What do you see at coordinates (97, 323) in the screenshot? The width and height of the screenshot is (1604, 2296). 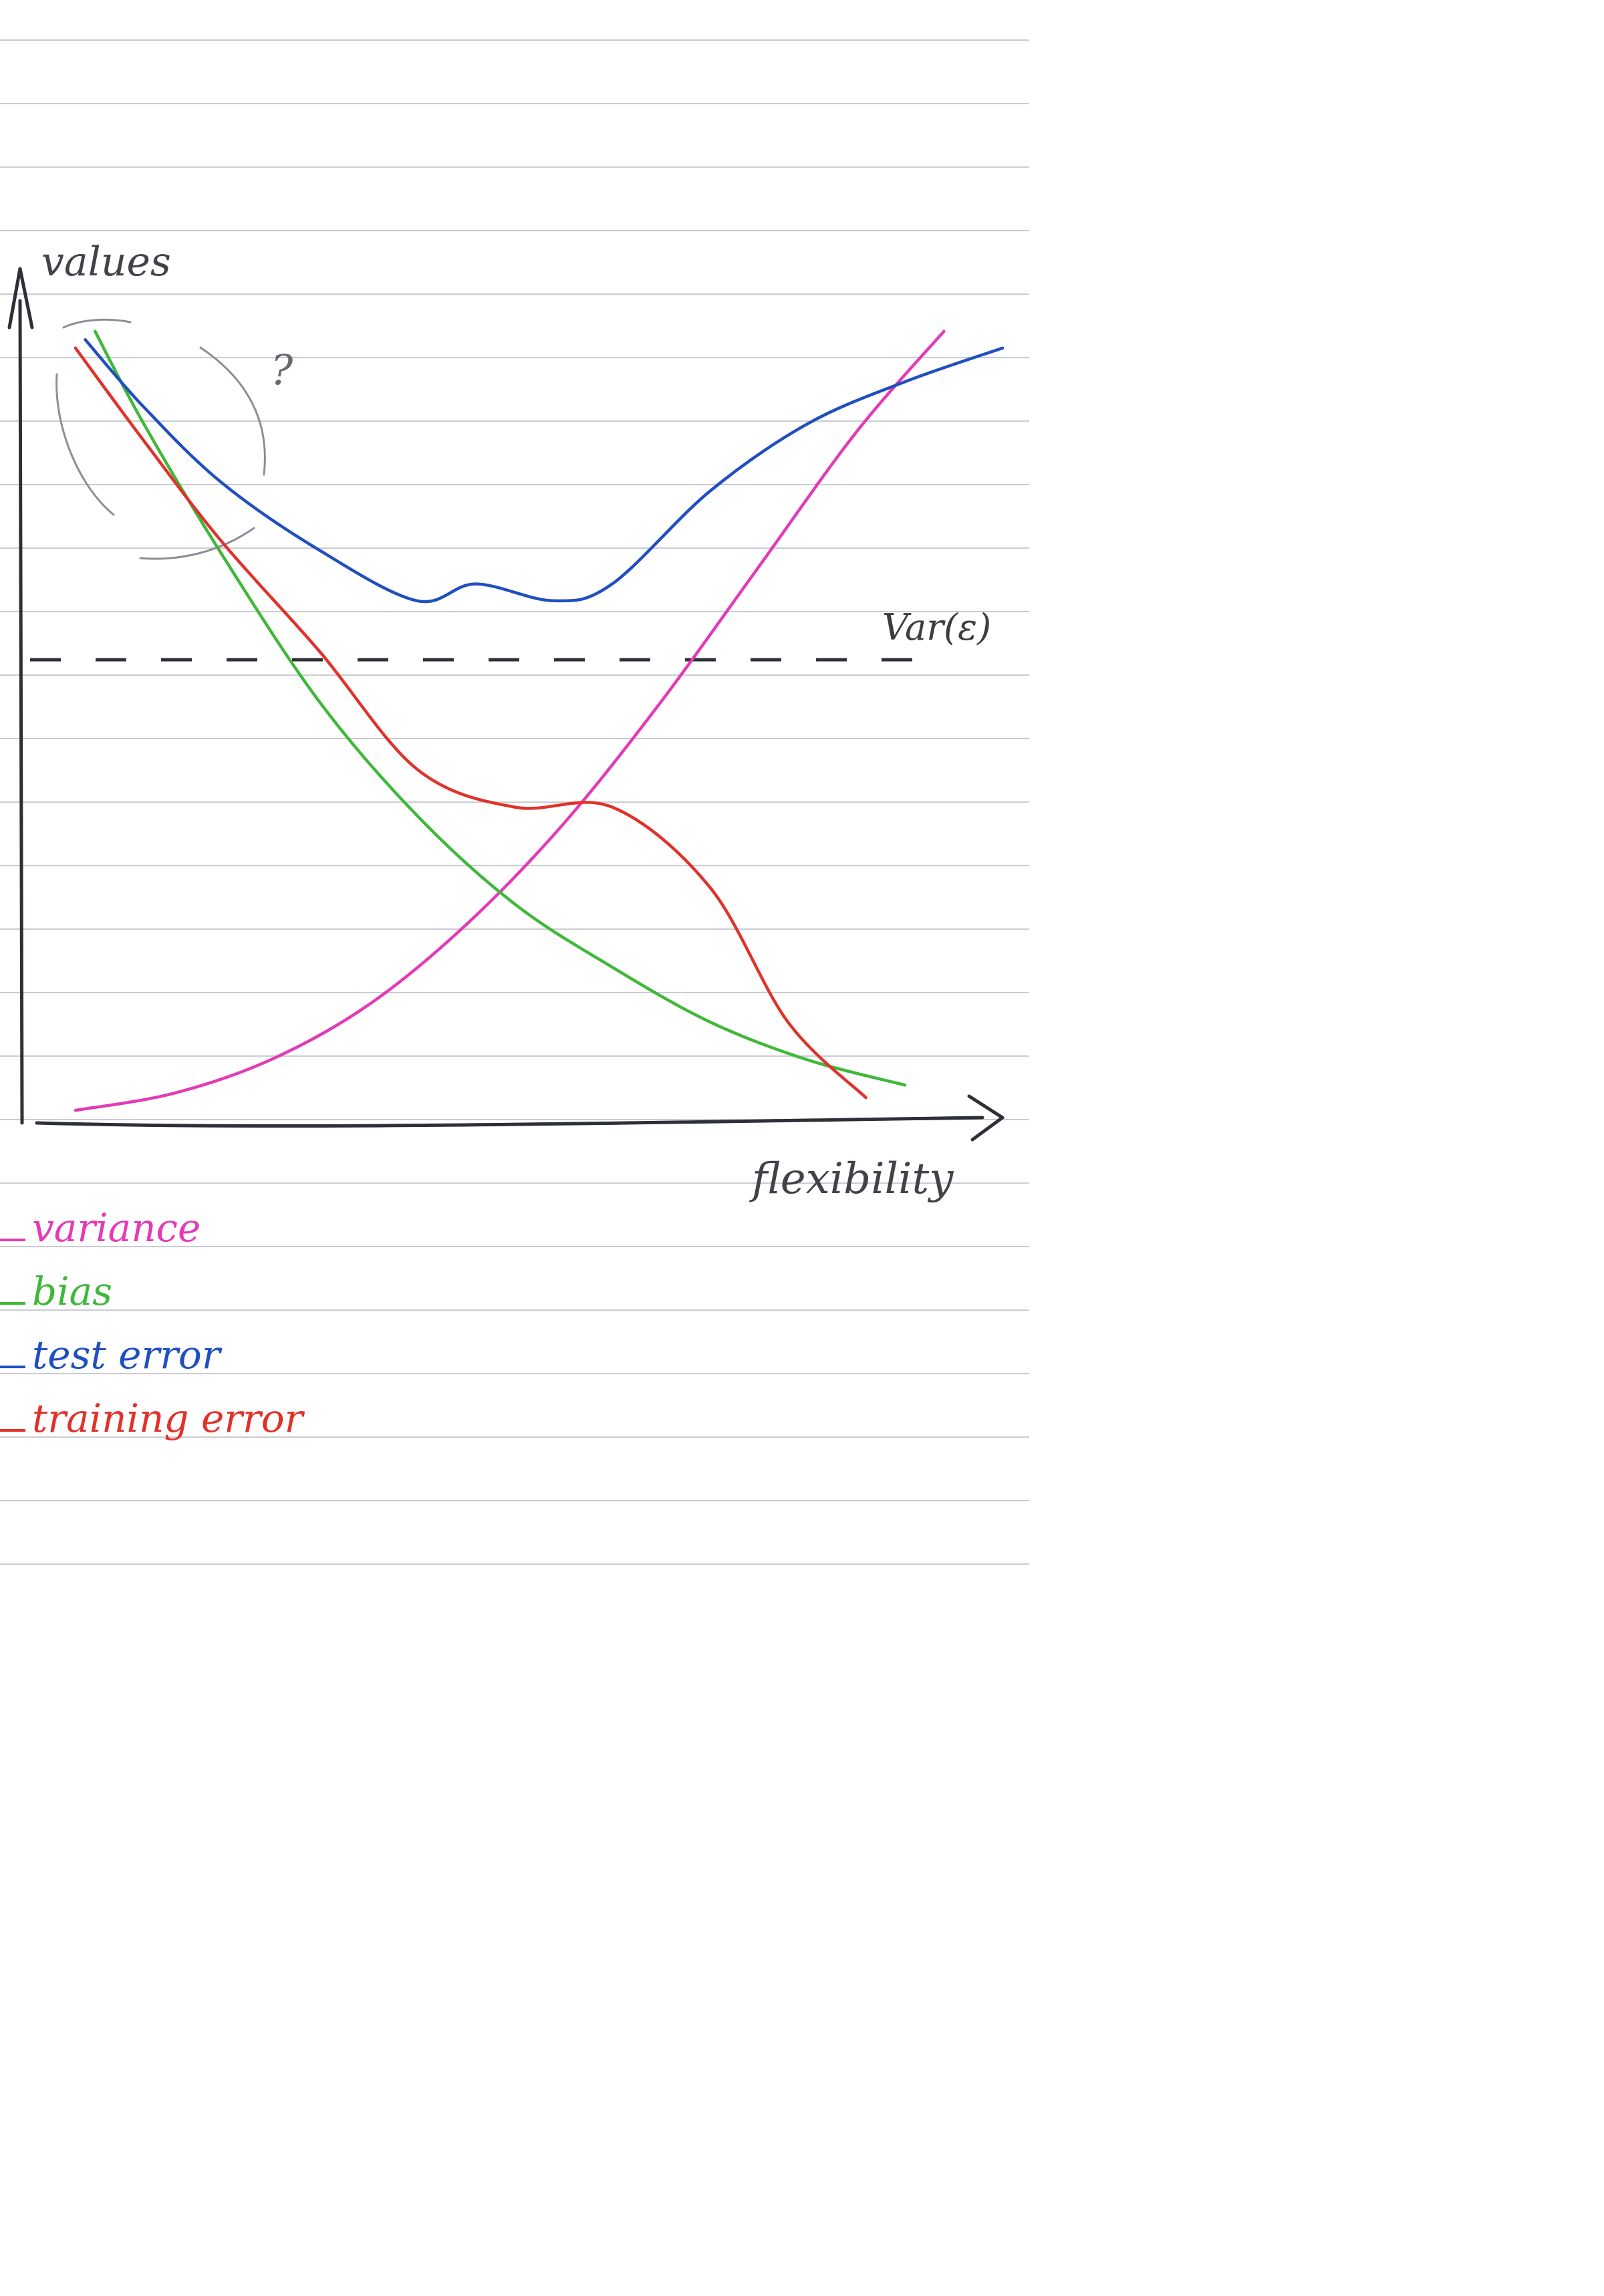 I see `scribble-arc-top` at bounding box center [97, 323].